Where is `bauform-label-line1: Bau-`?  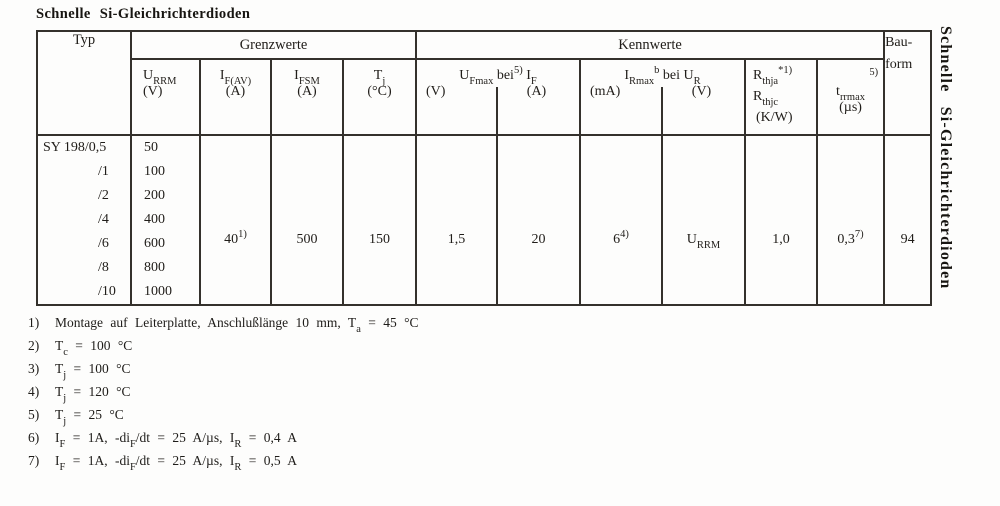
bauform-label-line1: Bau- is located at coordinates (899, 42).